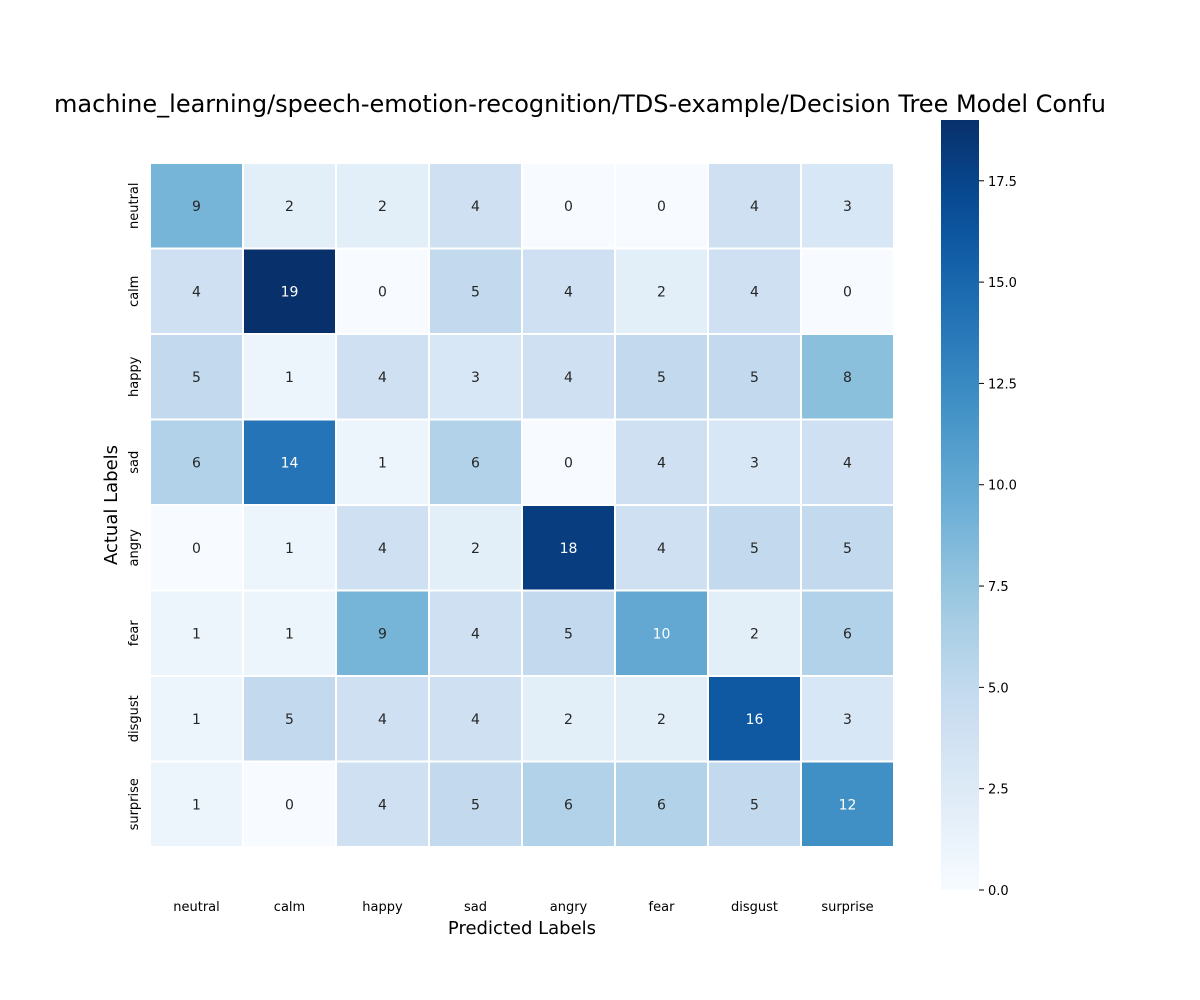 The height and width of the screenshot is (1000, 1200). I want to click on colorbar-tick-label: 5.0, so click(998, 688).